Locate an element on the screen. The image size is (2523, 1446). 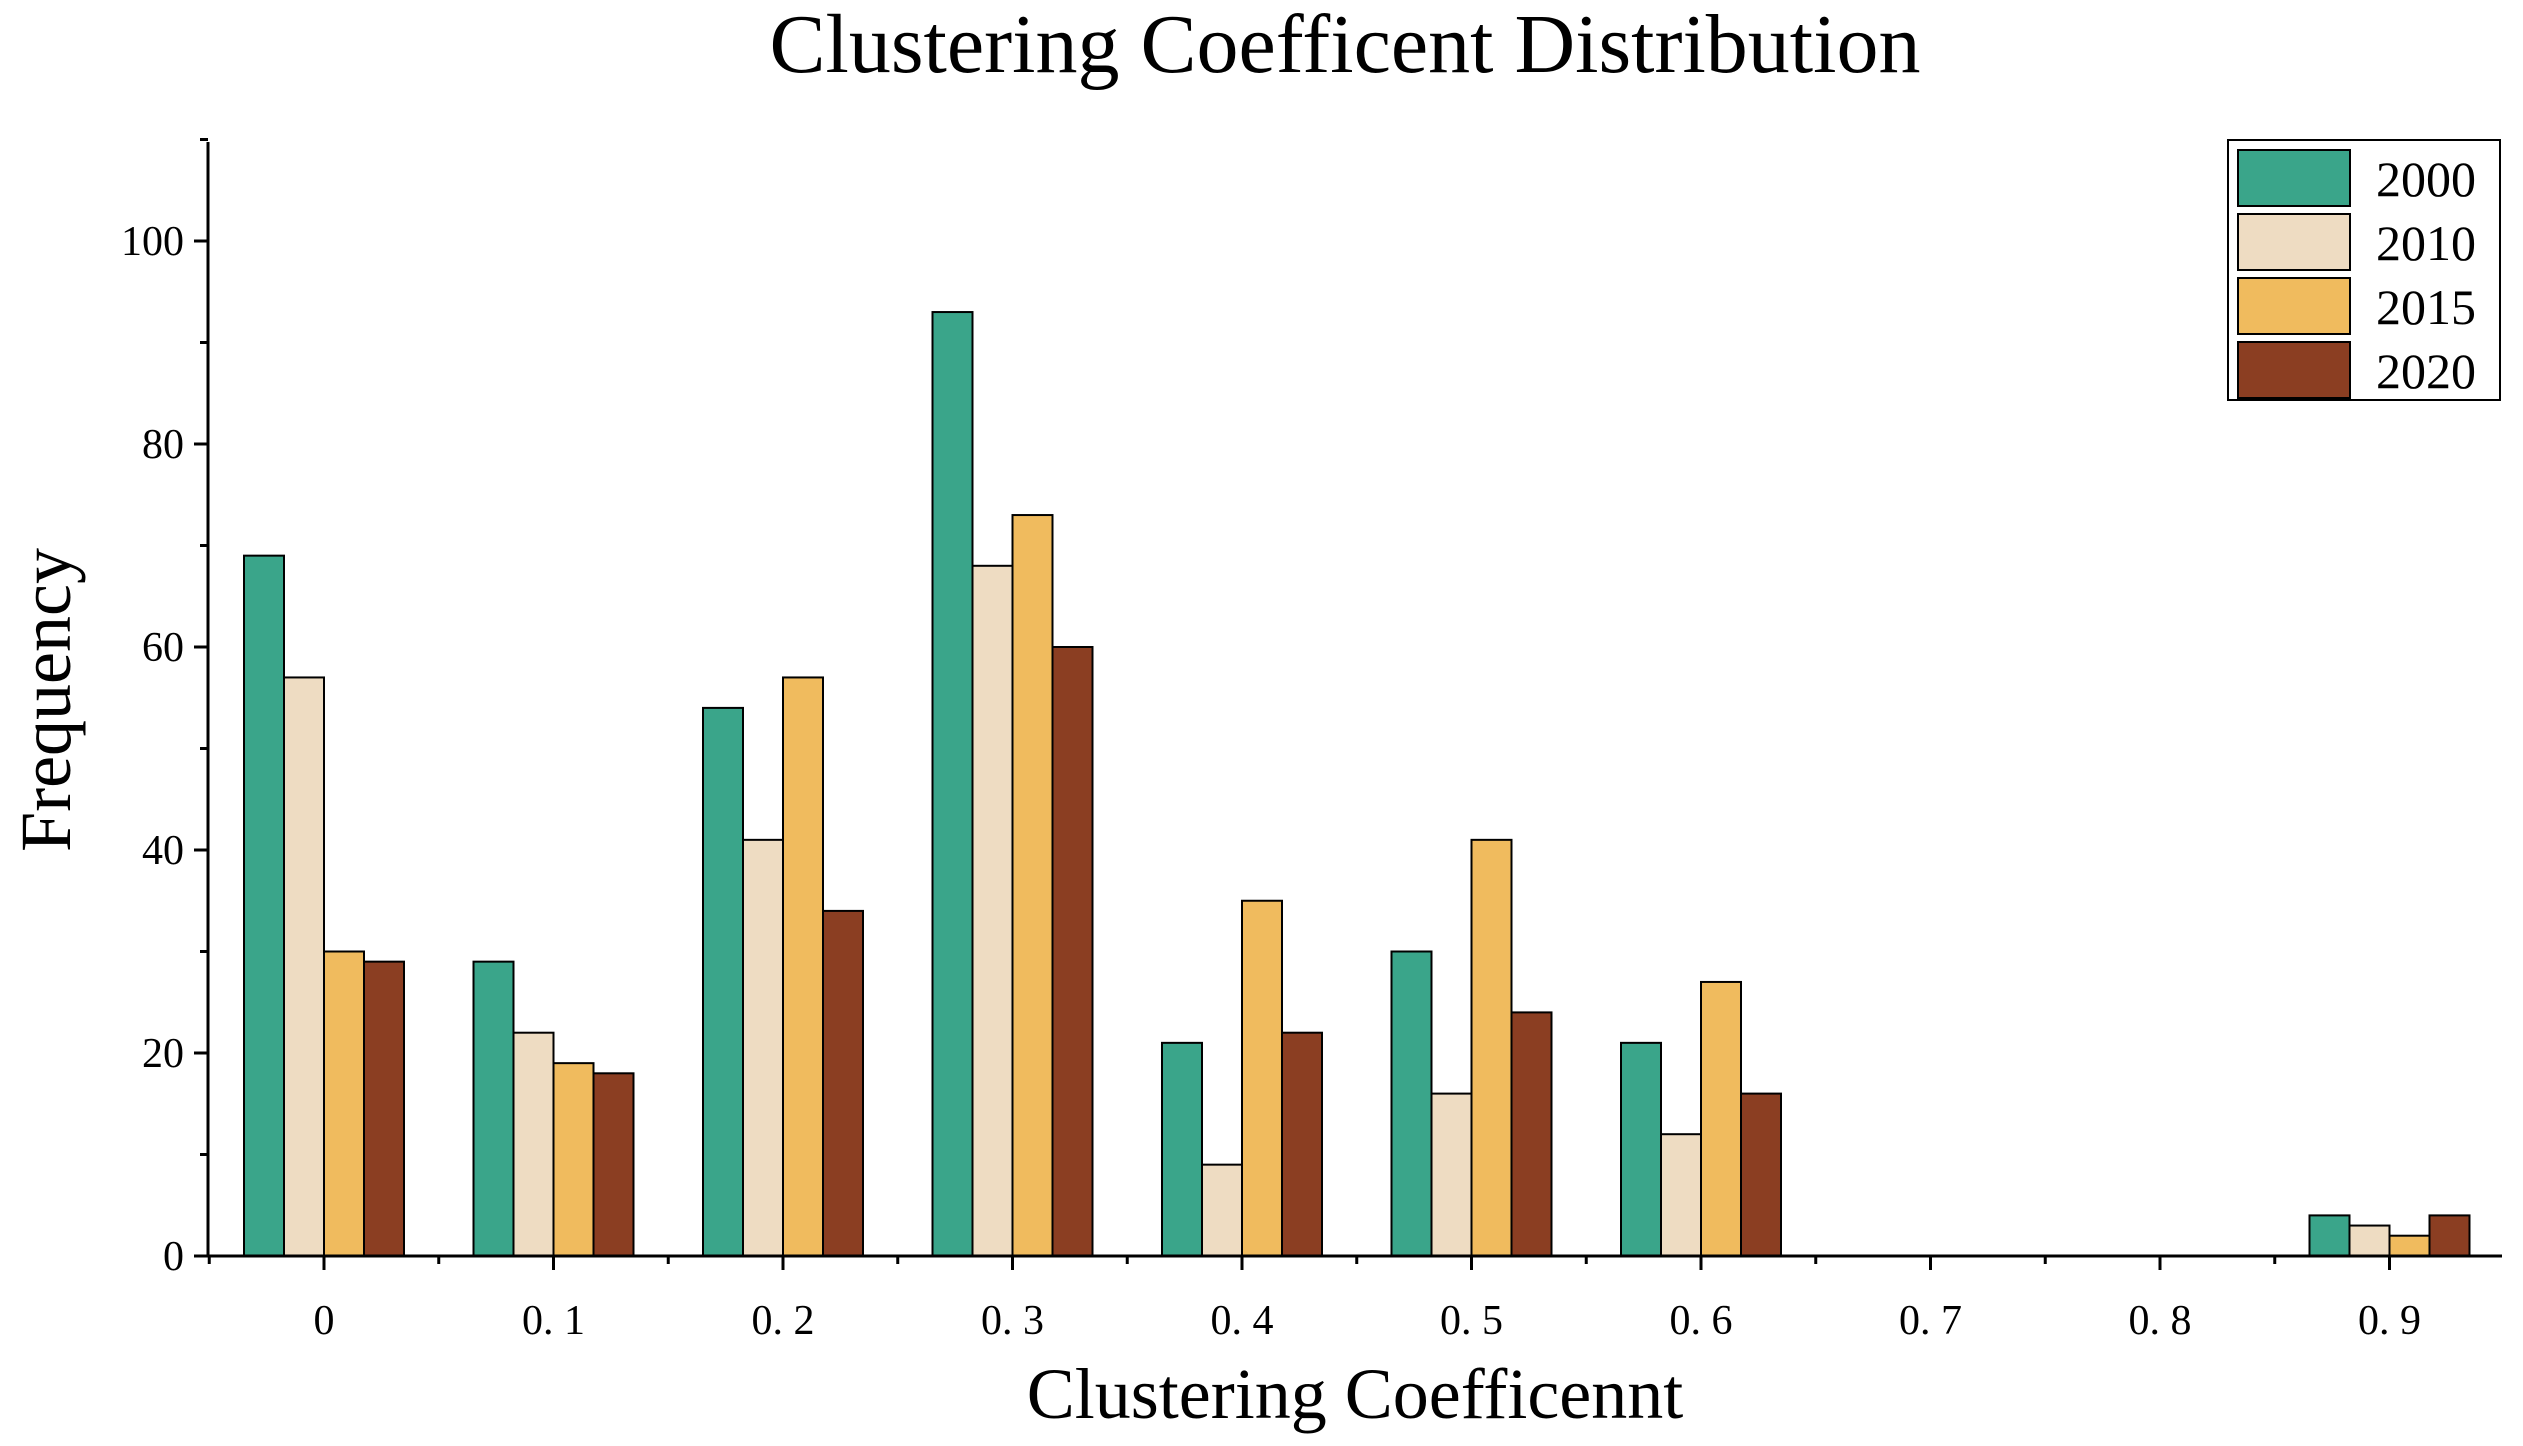
x-axis-label: Clustering Coefficennt is located at coordinates (1355, 1394).